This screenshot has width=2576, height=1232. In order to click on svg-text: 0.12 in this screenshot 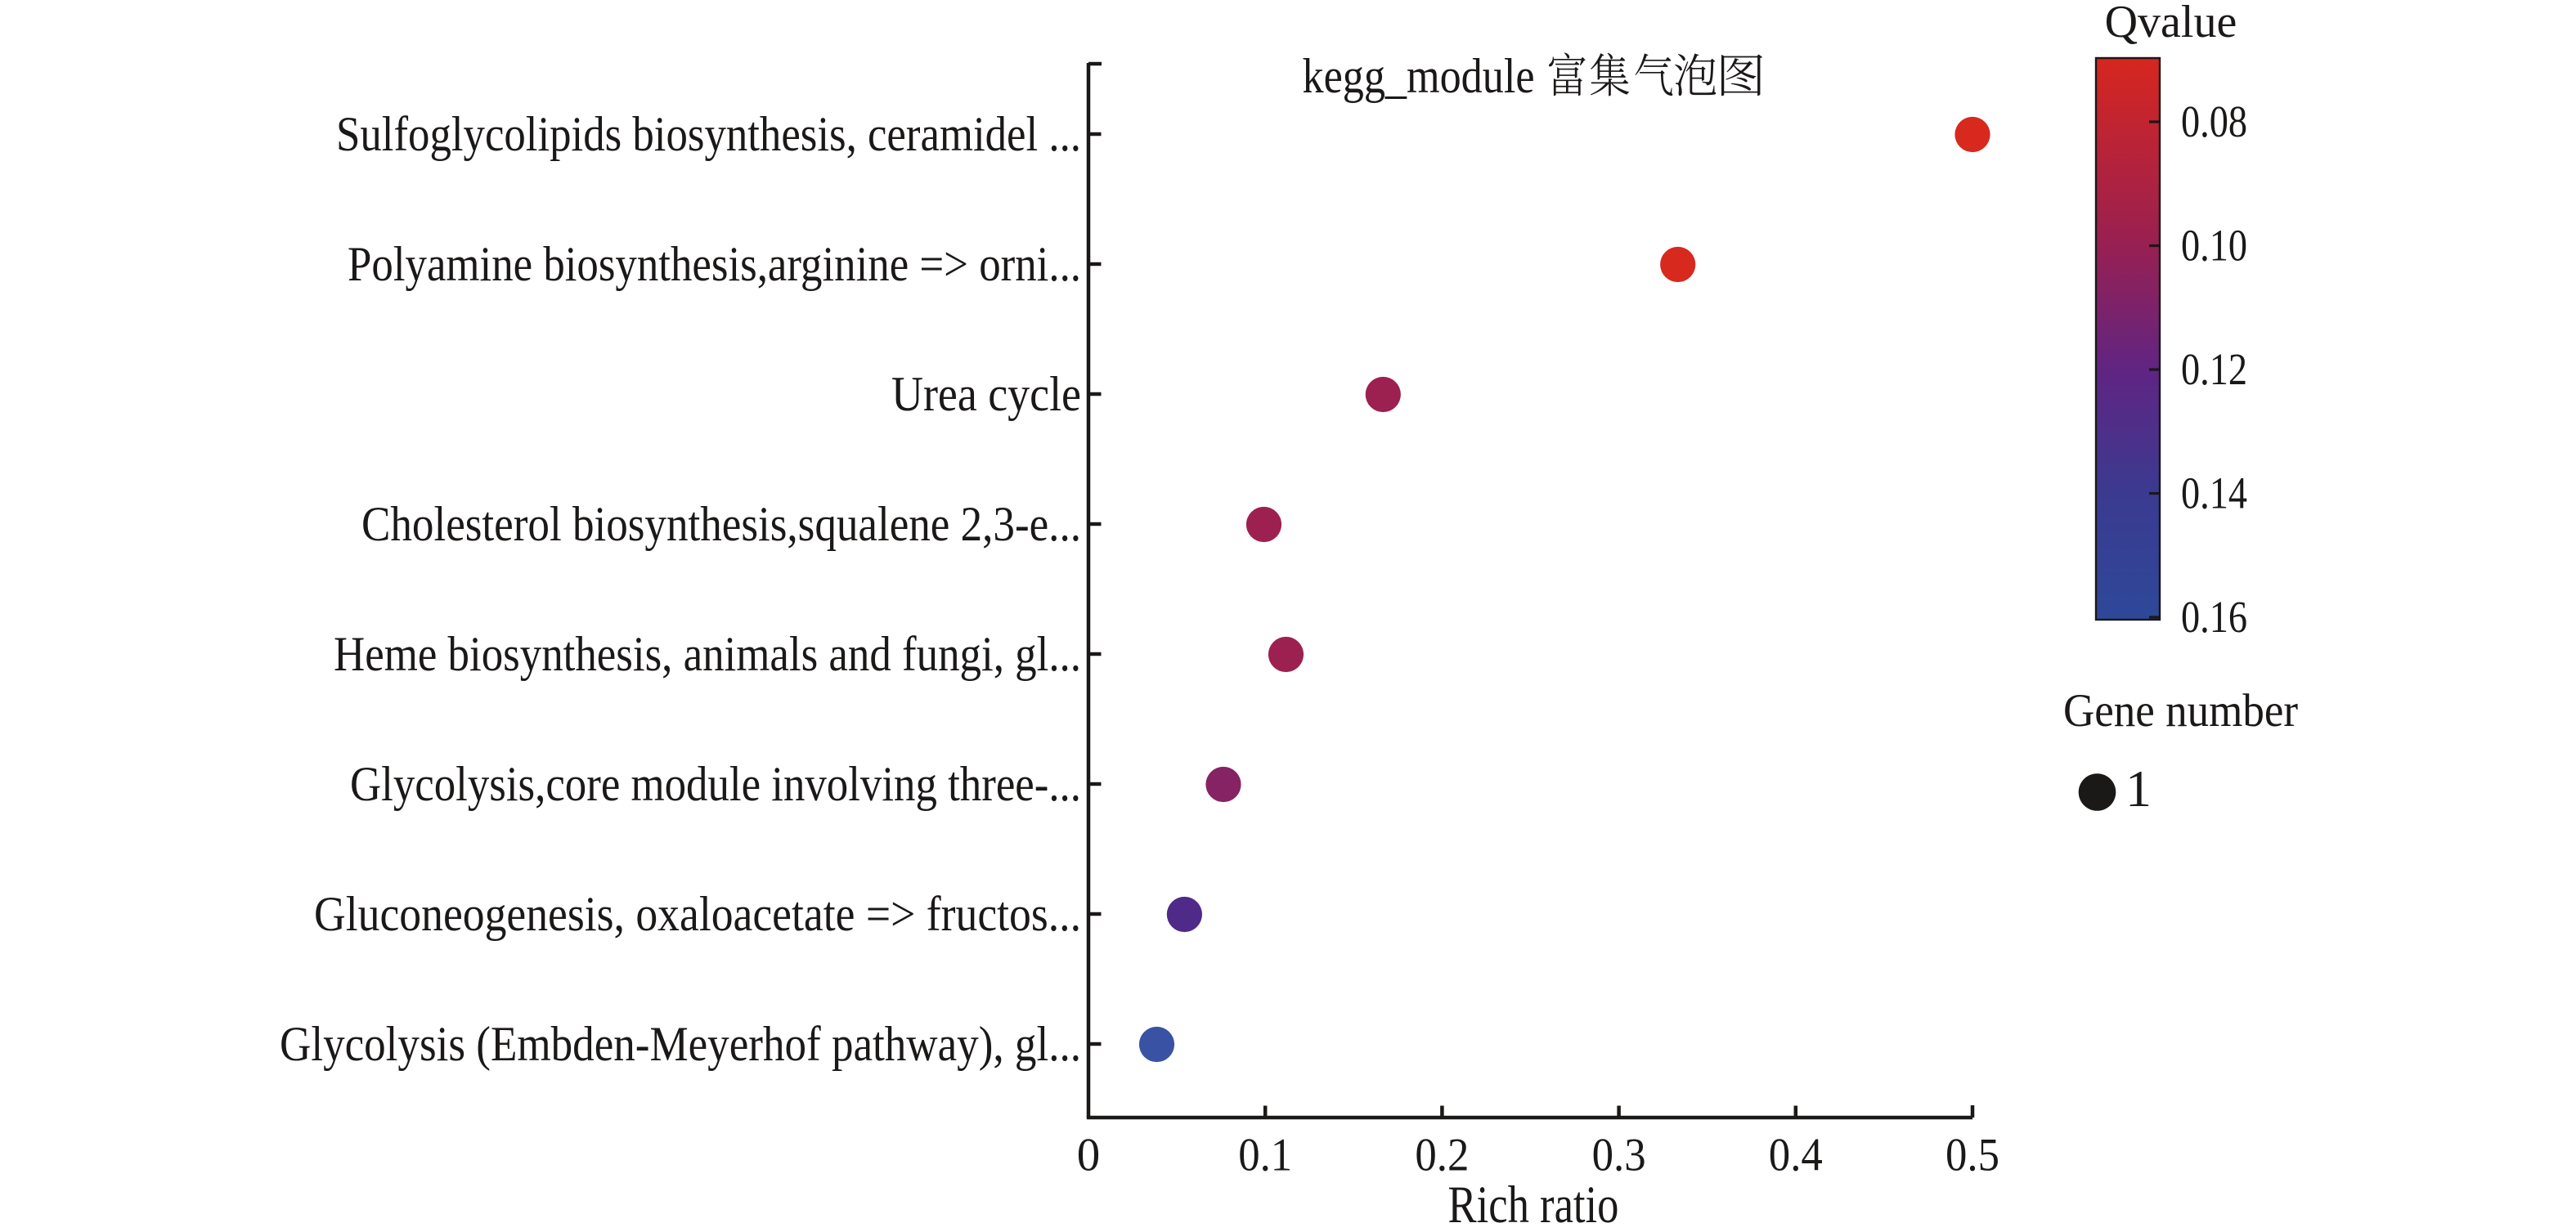, I will do `click(2214, 369)`.